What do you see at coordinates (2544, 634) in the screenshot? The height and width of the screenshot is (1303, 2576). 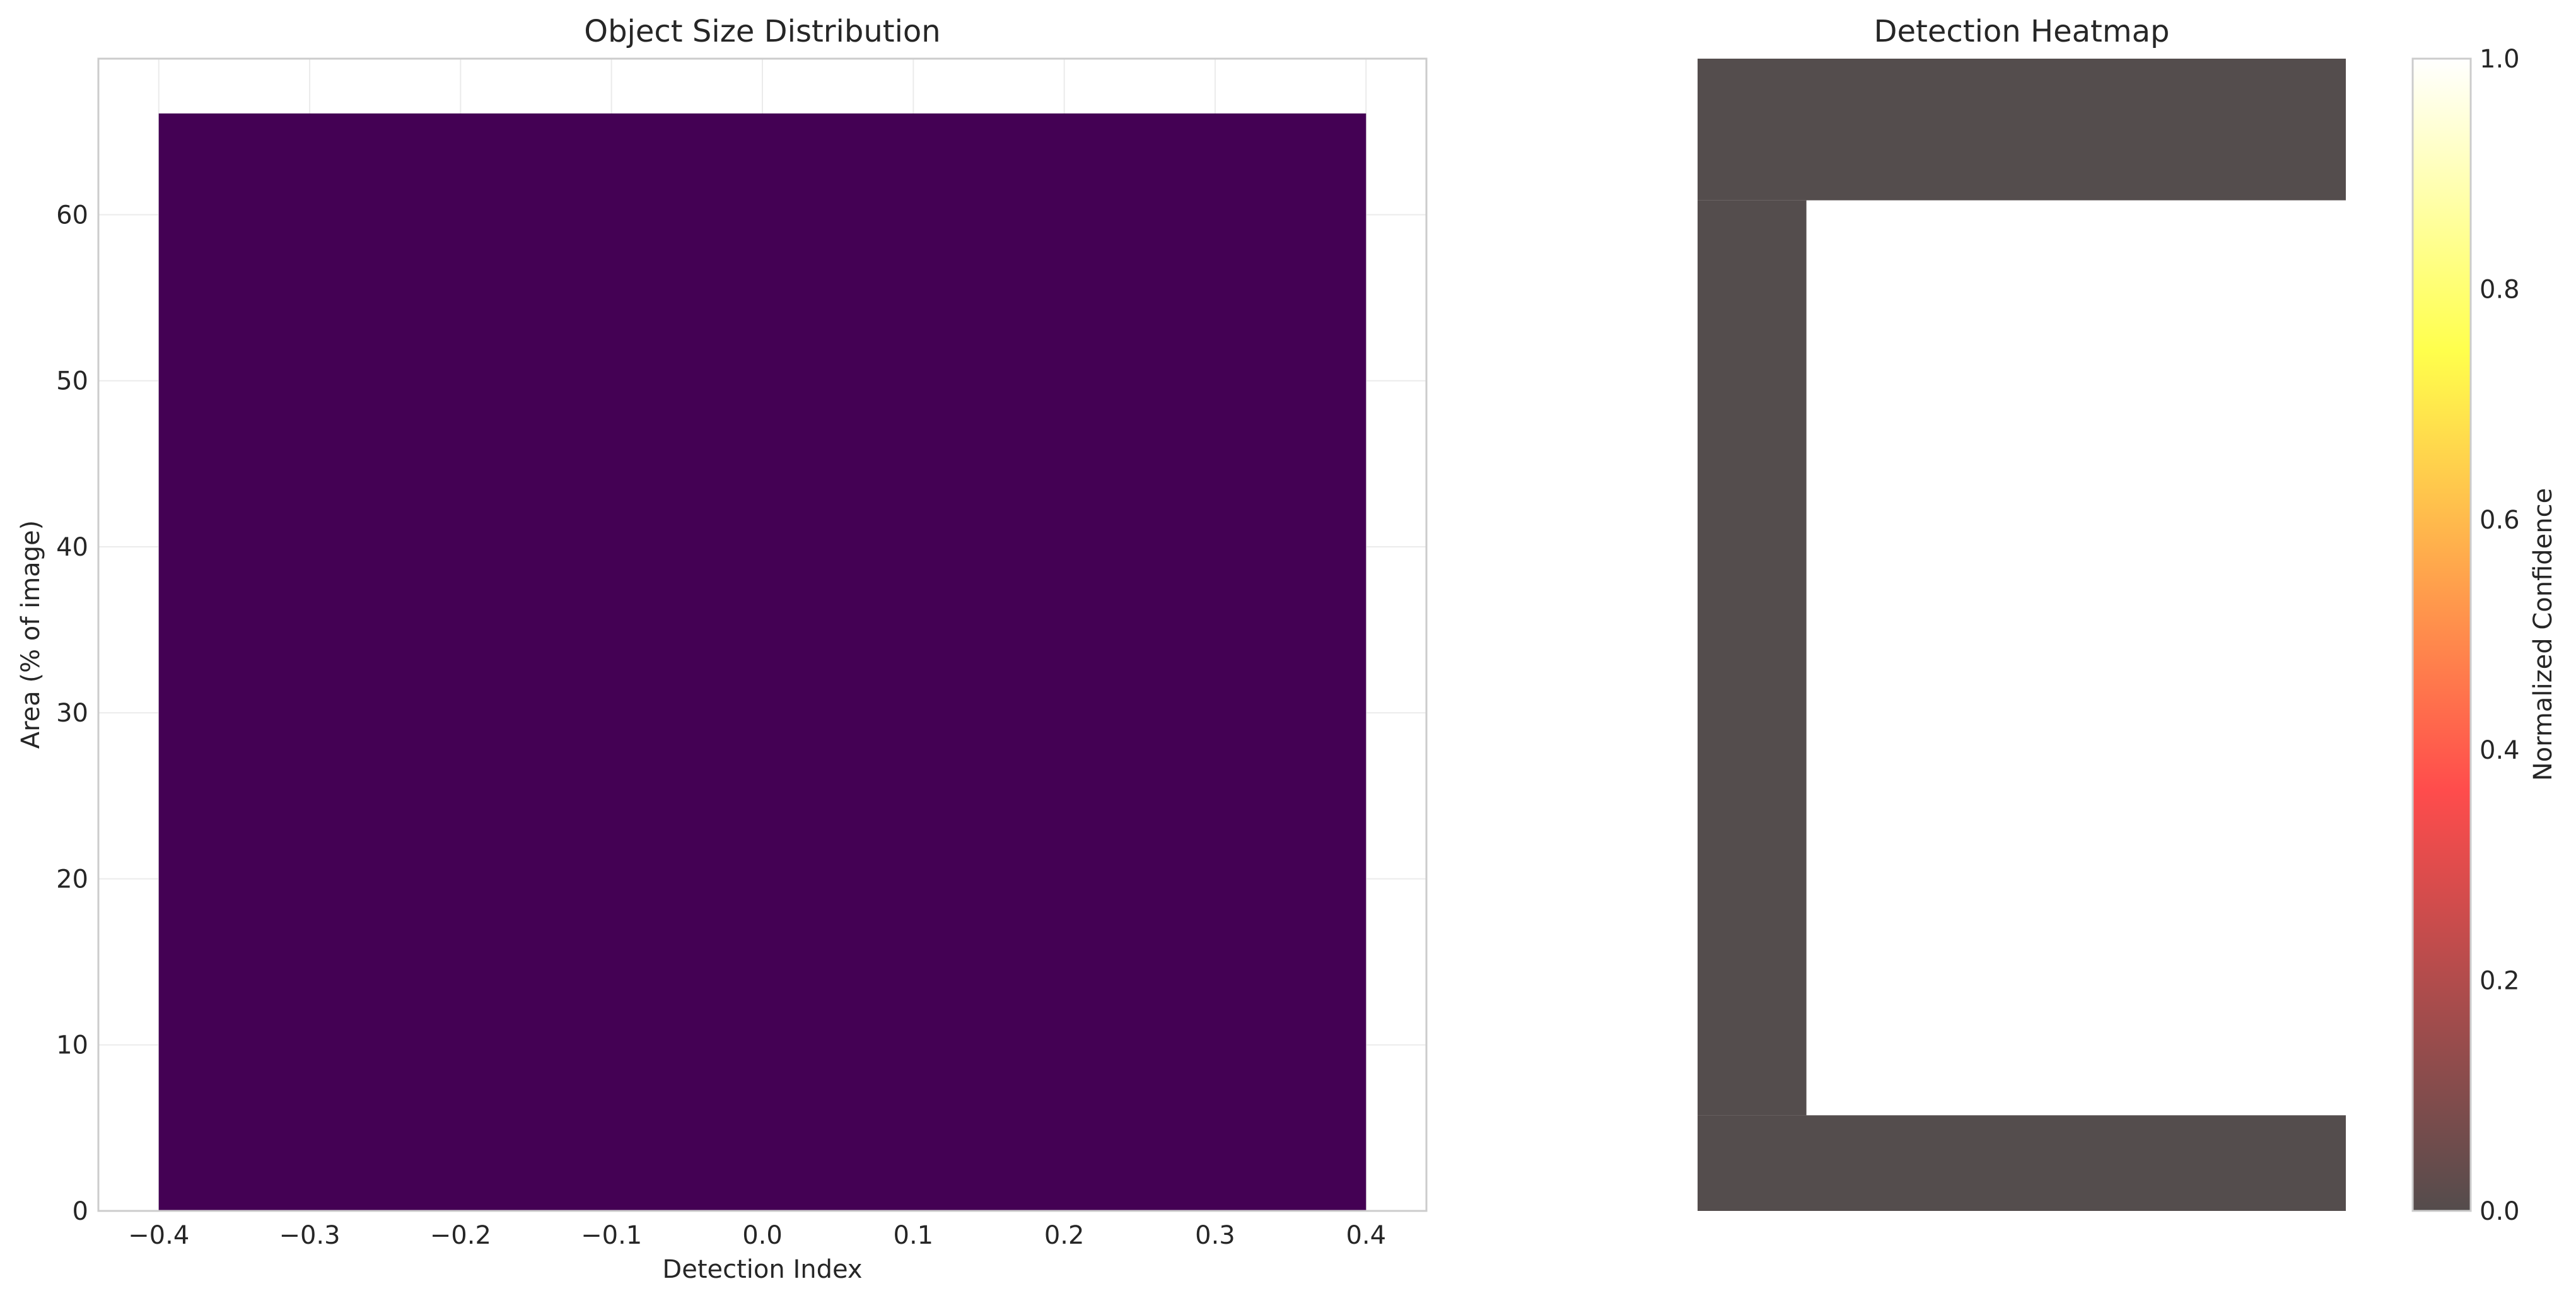 I see `colorbar-label: Normalized Confidence` at bounding box center [2544, 634].